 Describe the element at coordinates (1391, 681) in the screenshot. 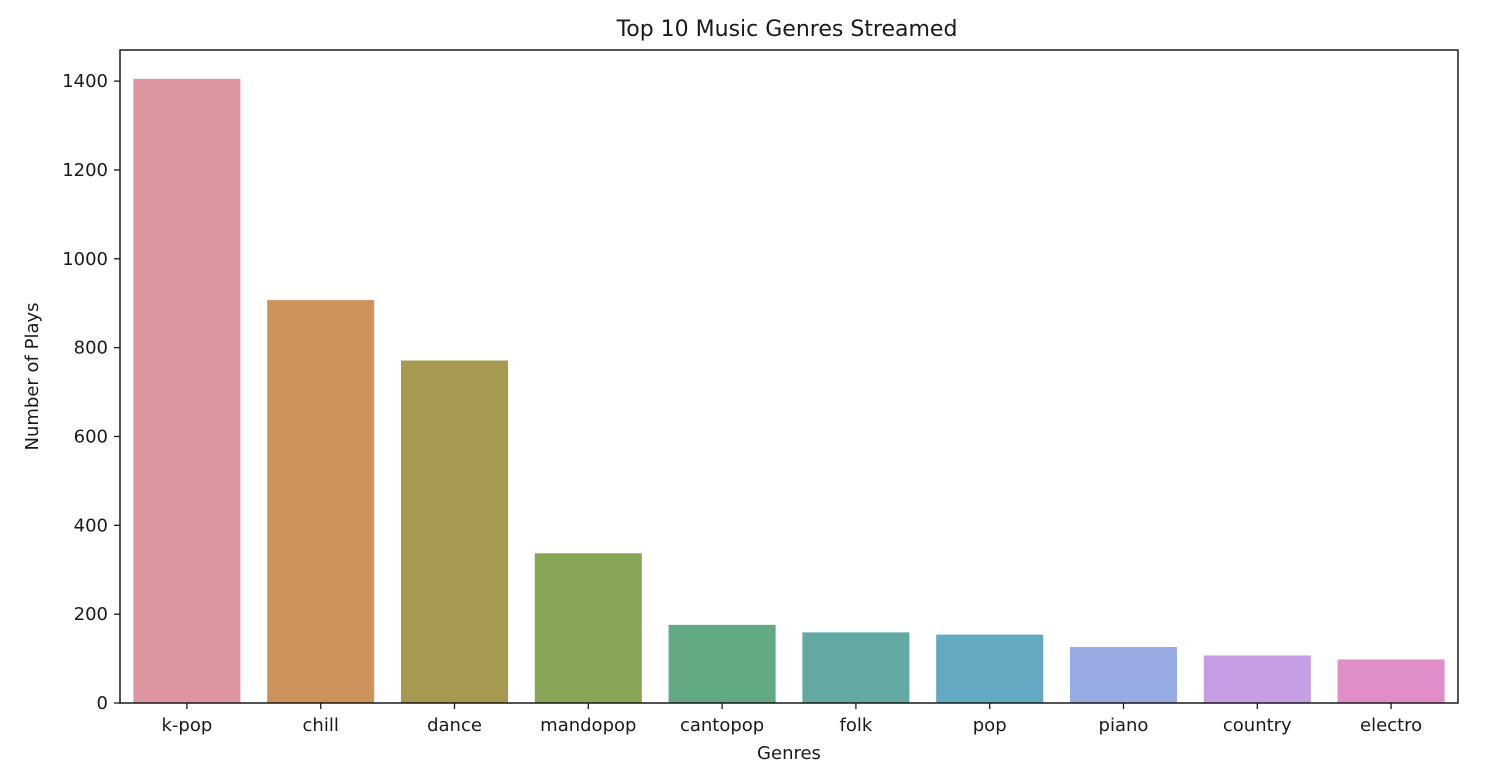

I see `bar-electro` at that location.